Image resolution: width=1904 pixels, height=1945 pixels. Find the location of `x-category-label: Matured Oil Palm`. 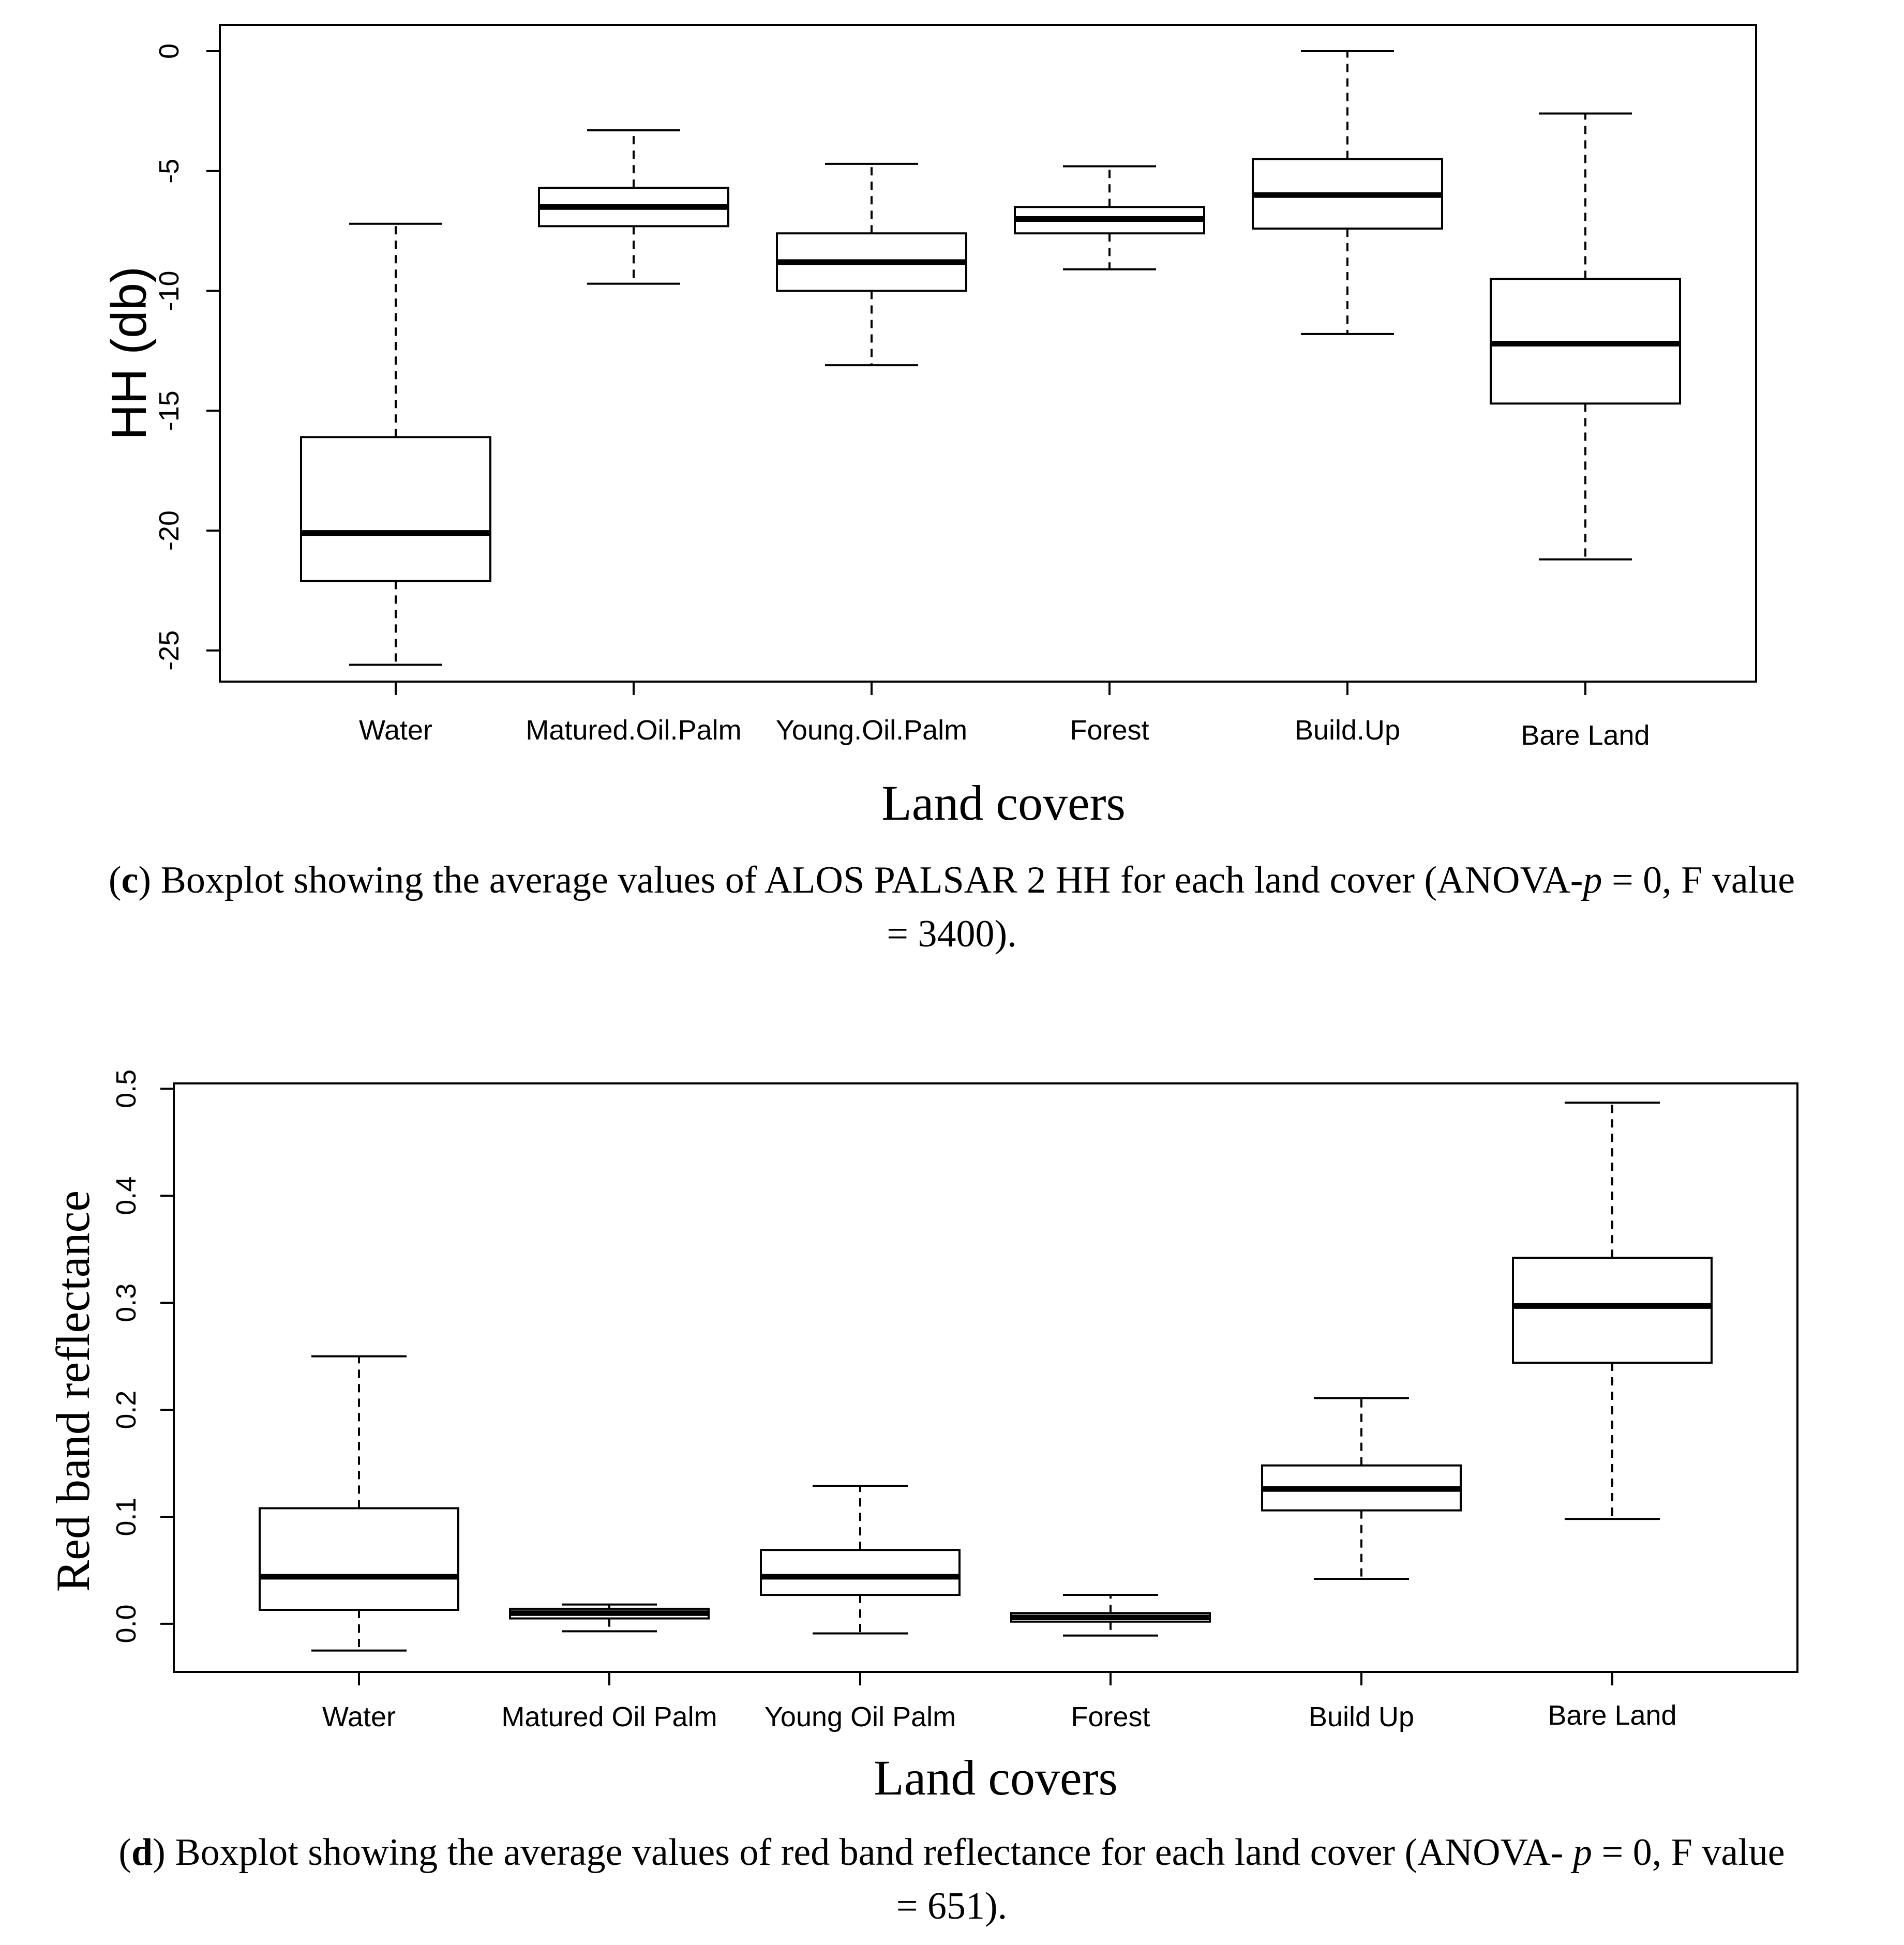

x-category-label: Matured Oil Palm is located at coordinates (609, 1716).